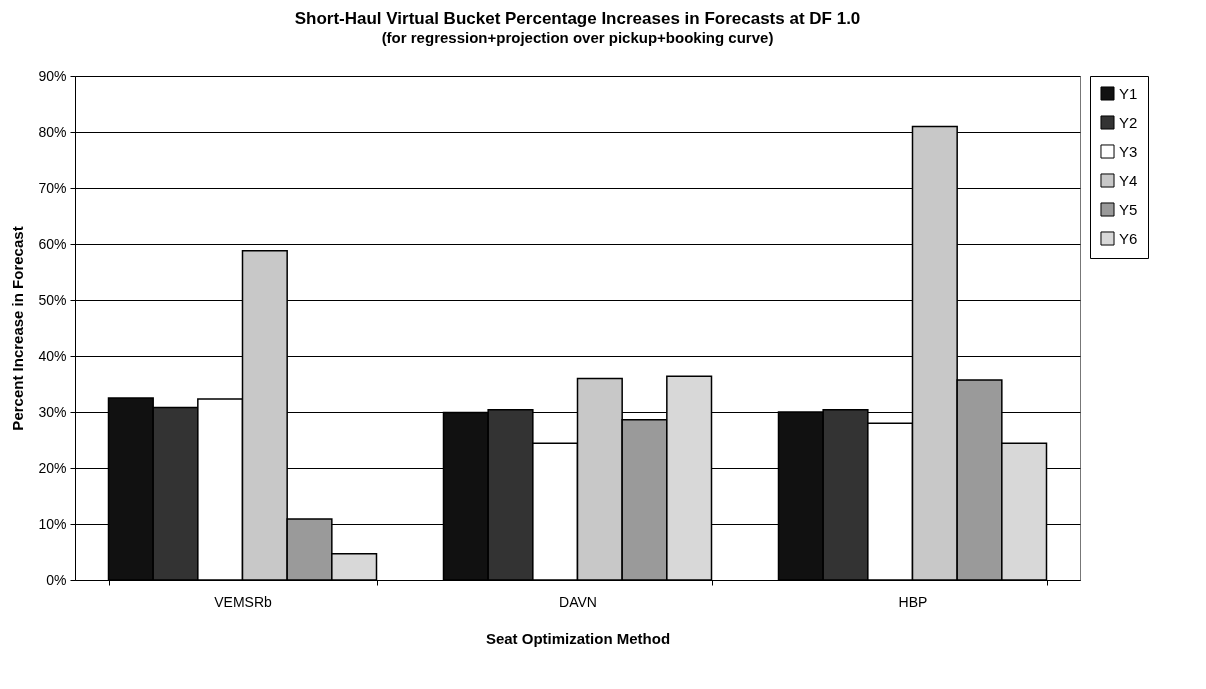  Describe the element at coordinates (1128, 93) in the screenshot. I see `legend-label: Y1` at that location.